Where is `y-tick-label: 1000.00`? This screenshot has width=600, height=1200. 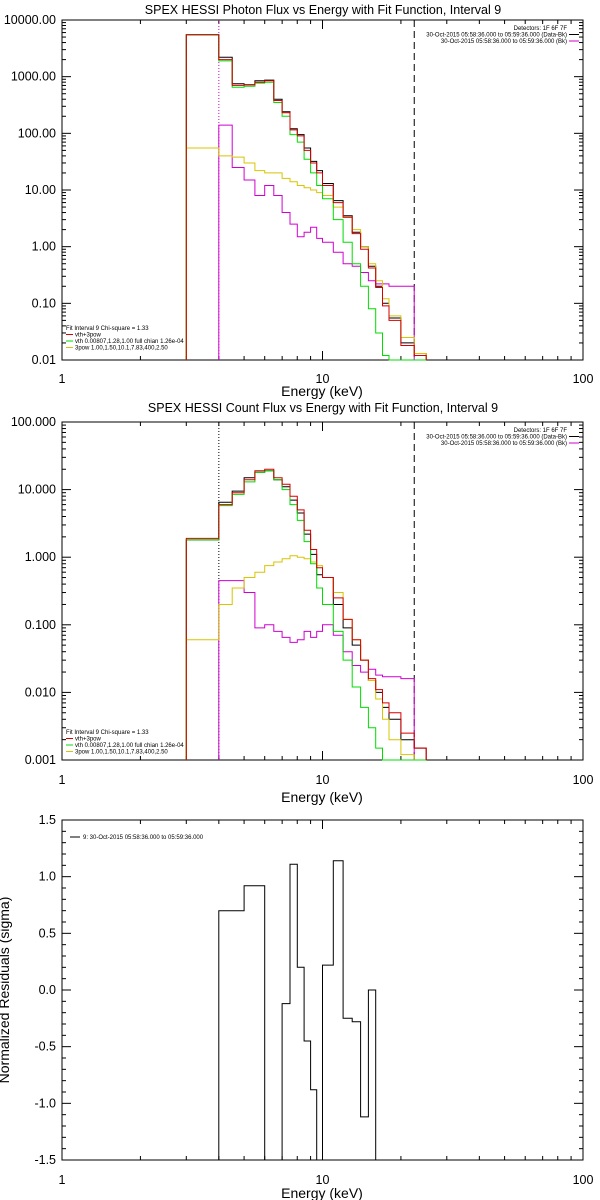
y-tick-label: 1000.00 is located at coordinates (33, 77).